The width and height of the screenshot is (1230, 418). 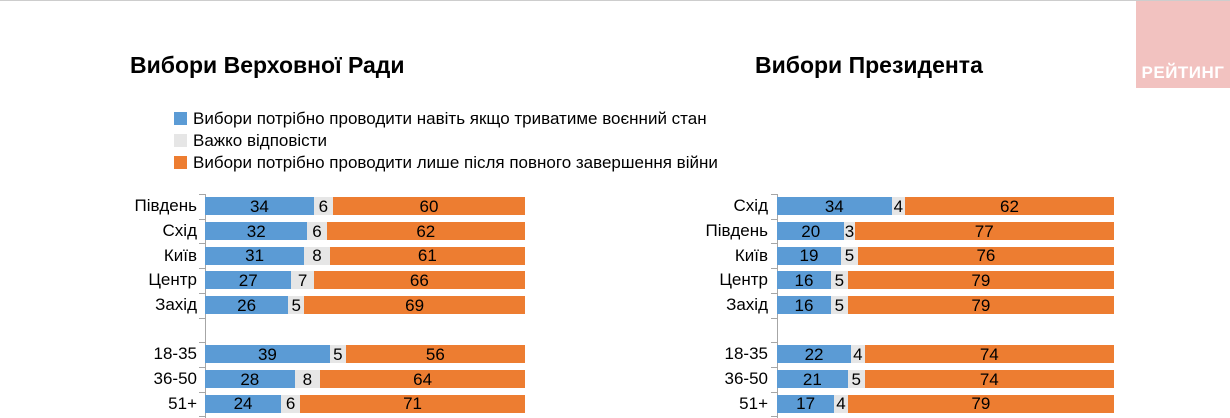 What do you see at coordinates (180, 140) in the screenshot?
I see `legend-swatch-gray` at bounding box center [180, 140].